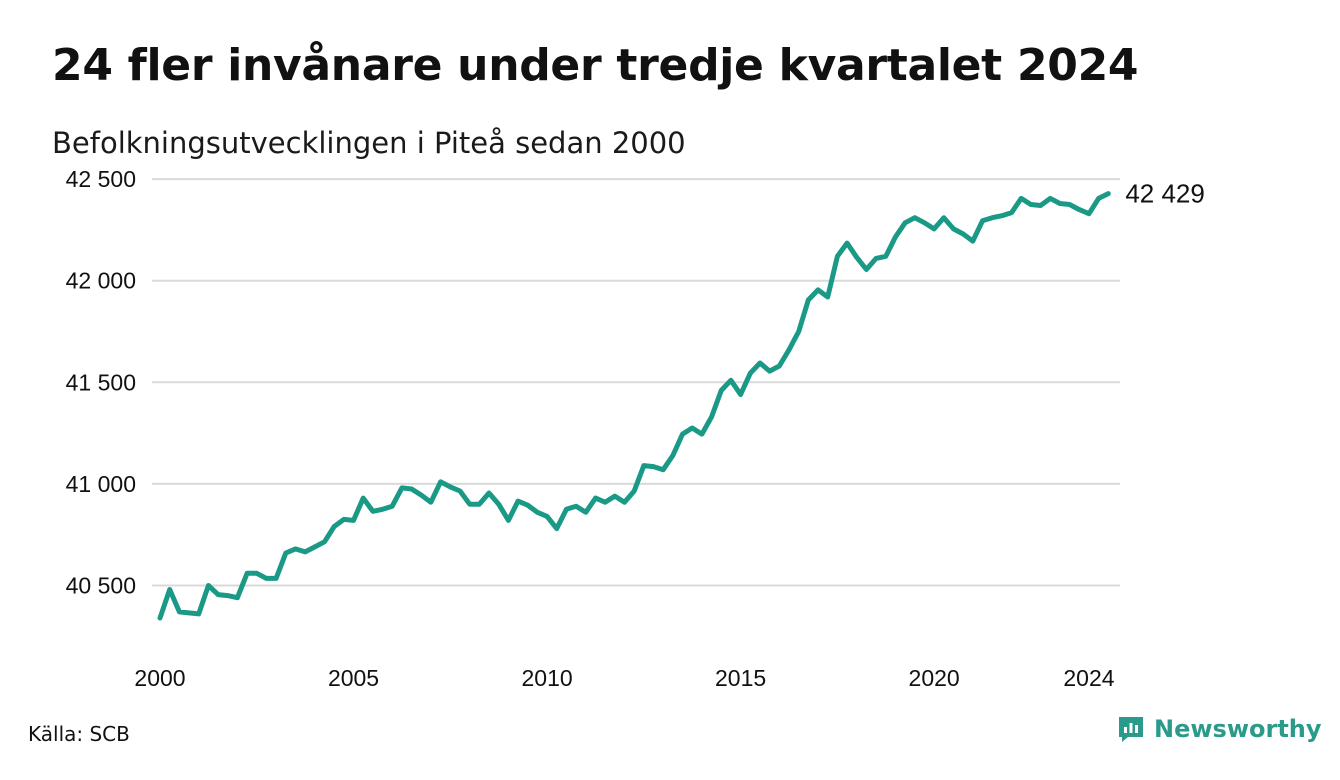 The width and height of the screenshot is (1340, 780). Describe the element at coordinates (624, 678) in the screenshot. I see `x-axis-tick-labels: 2000 2005 2010 2015 2020 2024` at that location.